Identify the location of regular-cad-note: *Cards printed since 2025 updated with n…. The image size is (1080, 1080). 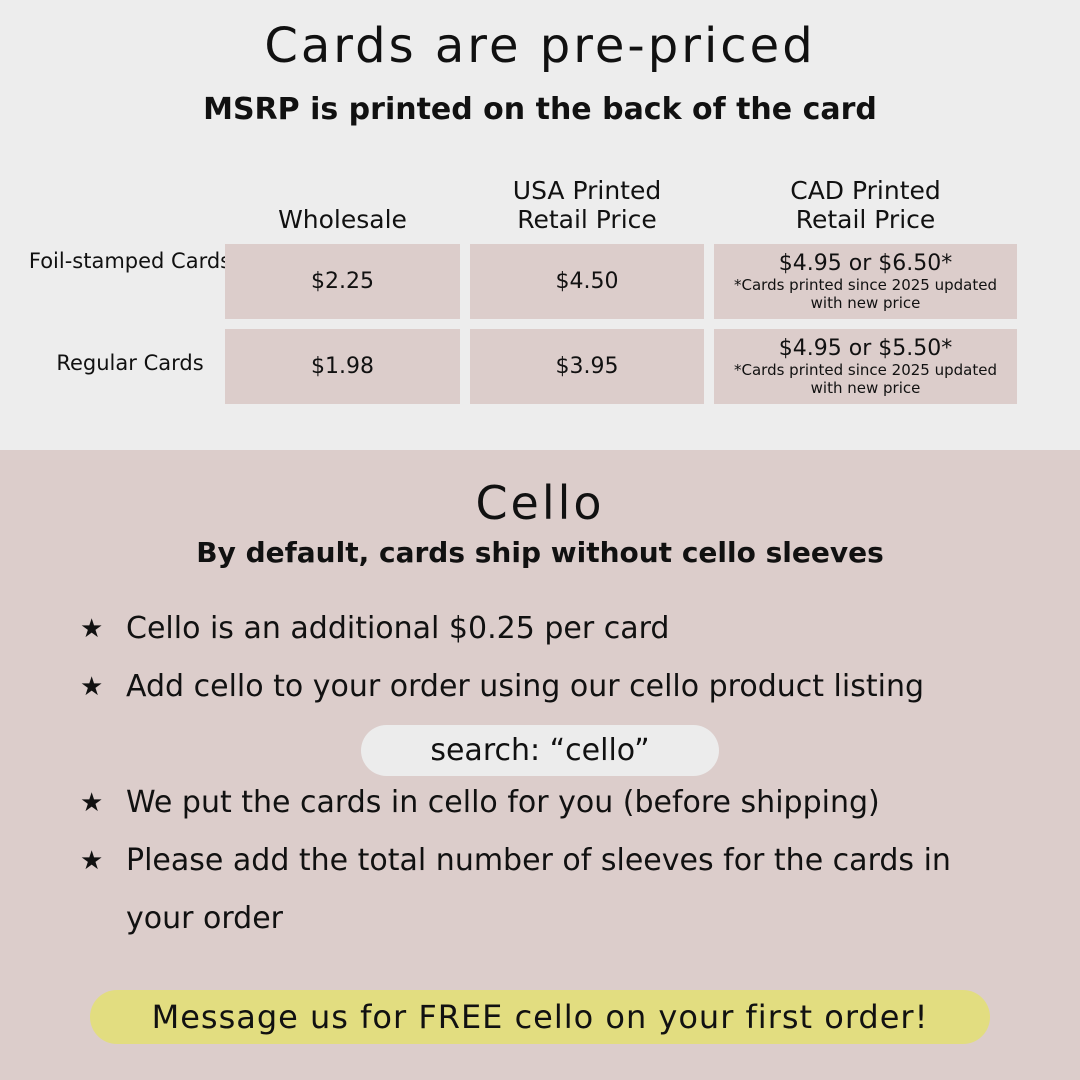
(865, 379).